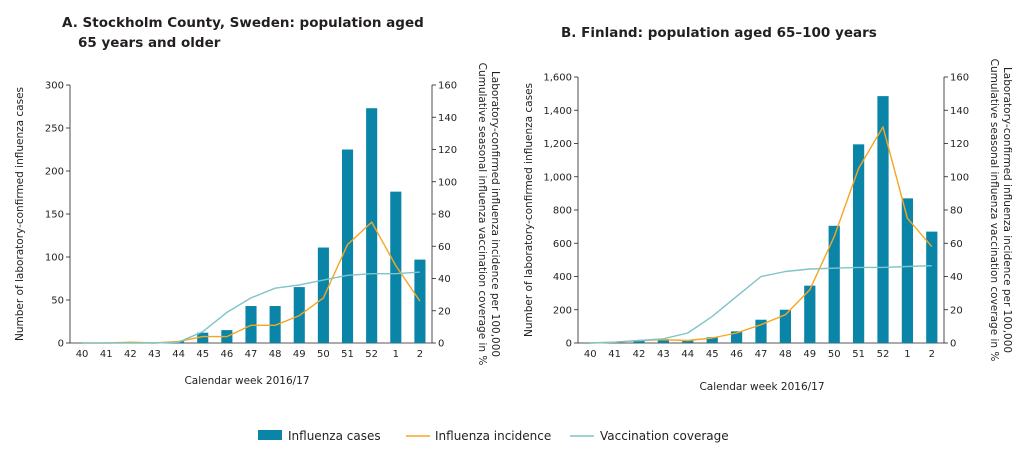  What do you see at coordinates (106, 354) in the screenshot?
I see `panel-a-x-tick-label: 41` at bounding box center [106, 354].